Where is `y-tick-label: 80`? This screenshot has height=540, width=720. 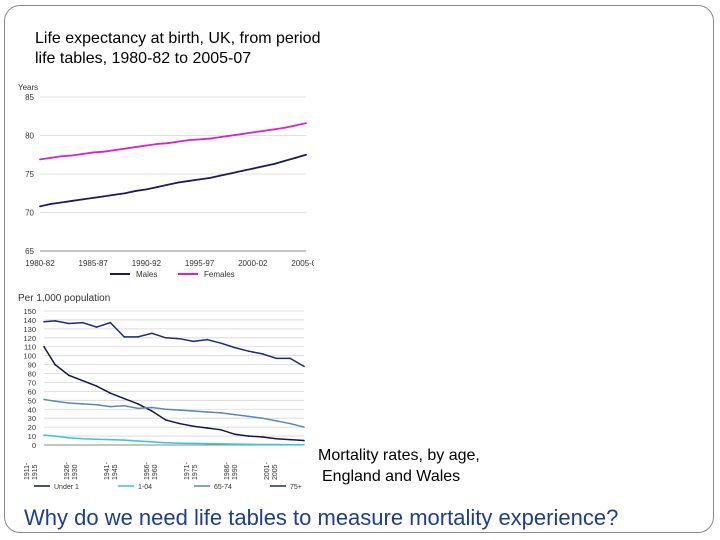
y-tick-label: 80 is located at coordinates (29, 136).